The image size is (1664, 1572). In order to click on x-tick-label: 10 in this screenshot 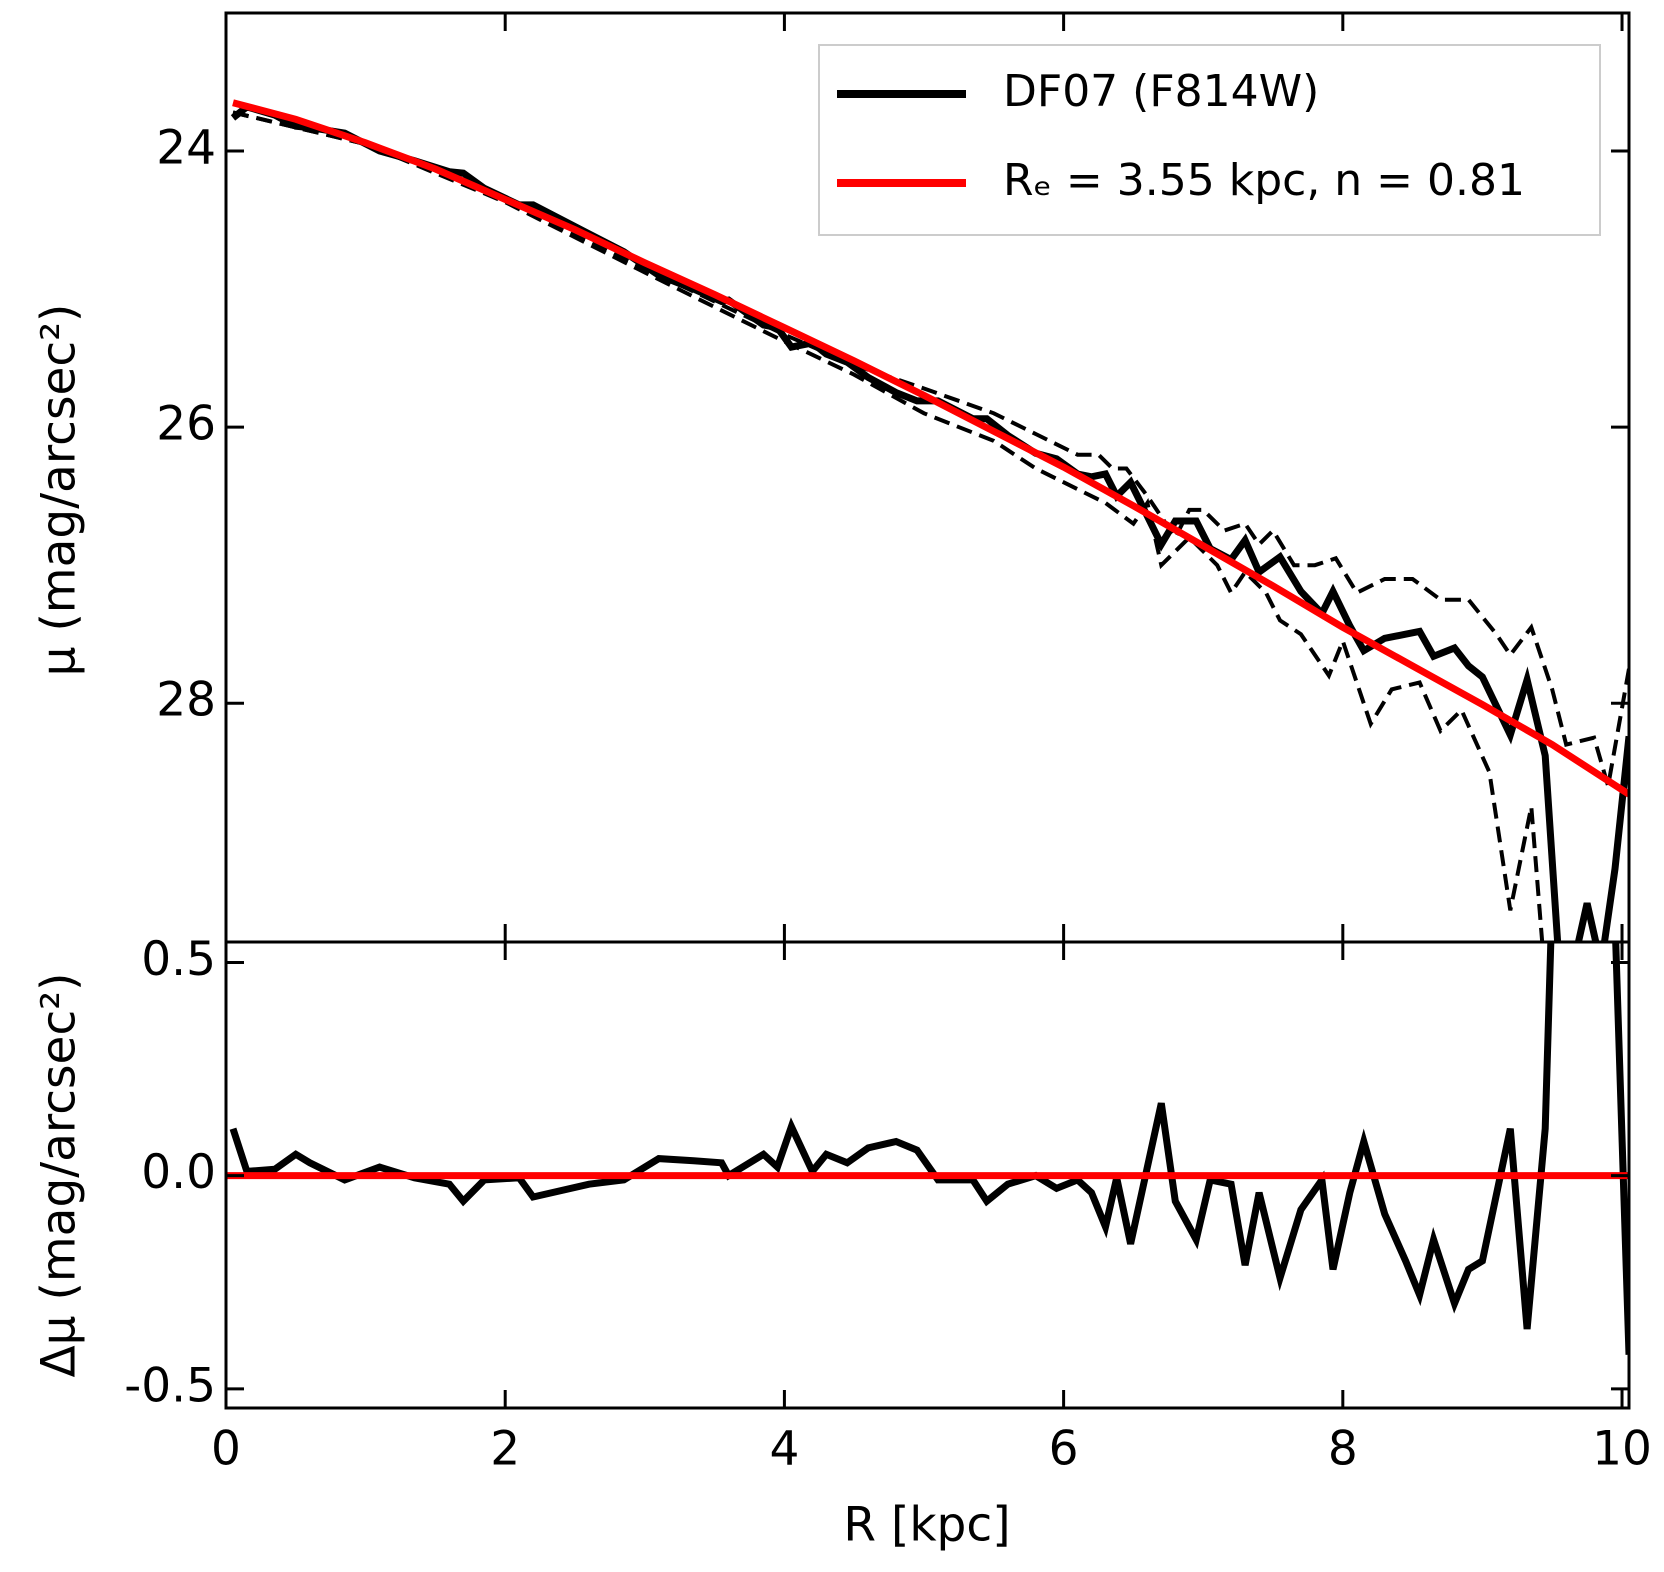, I will do `click(1622, 1449)`.